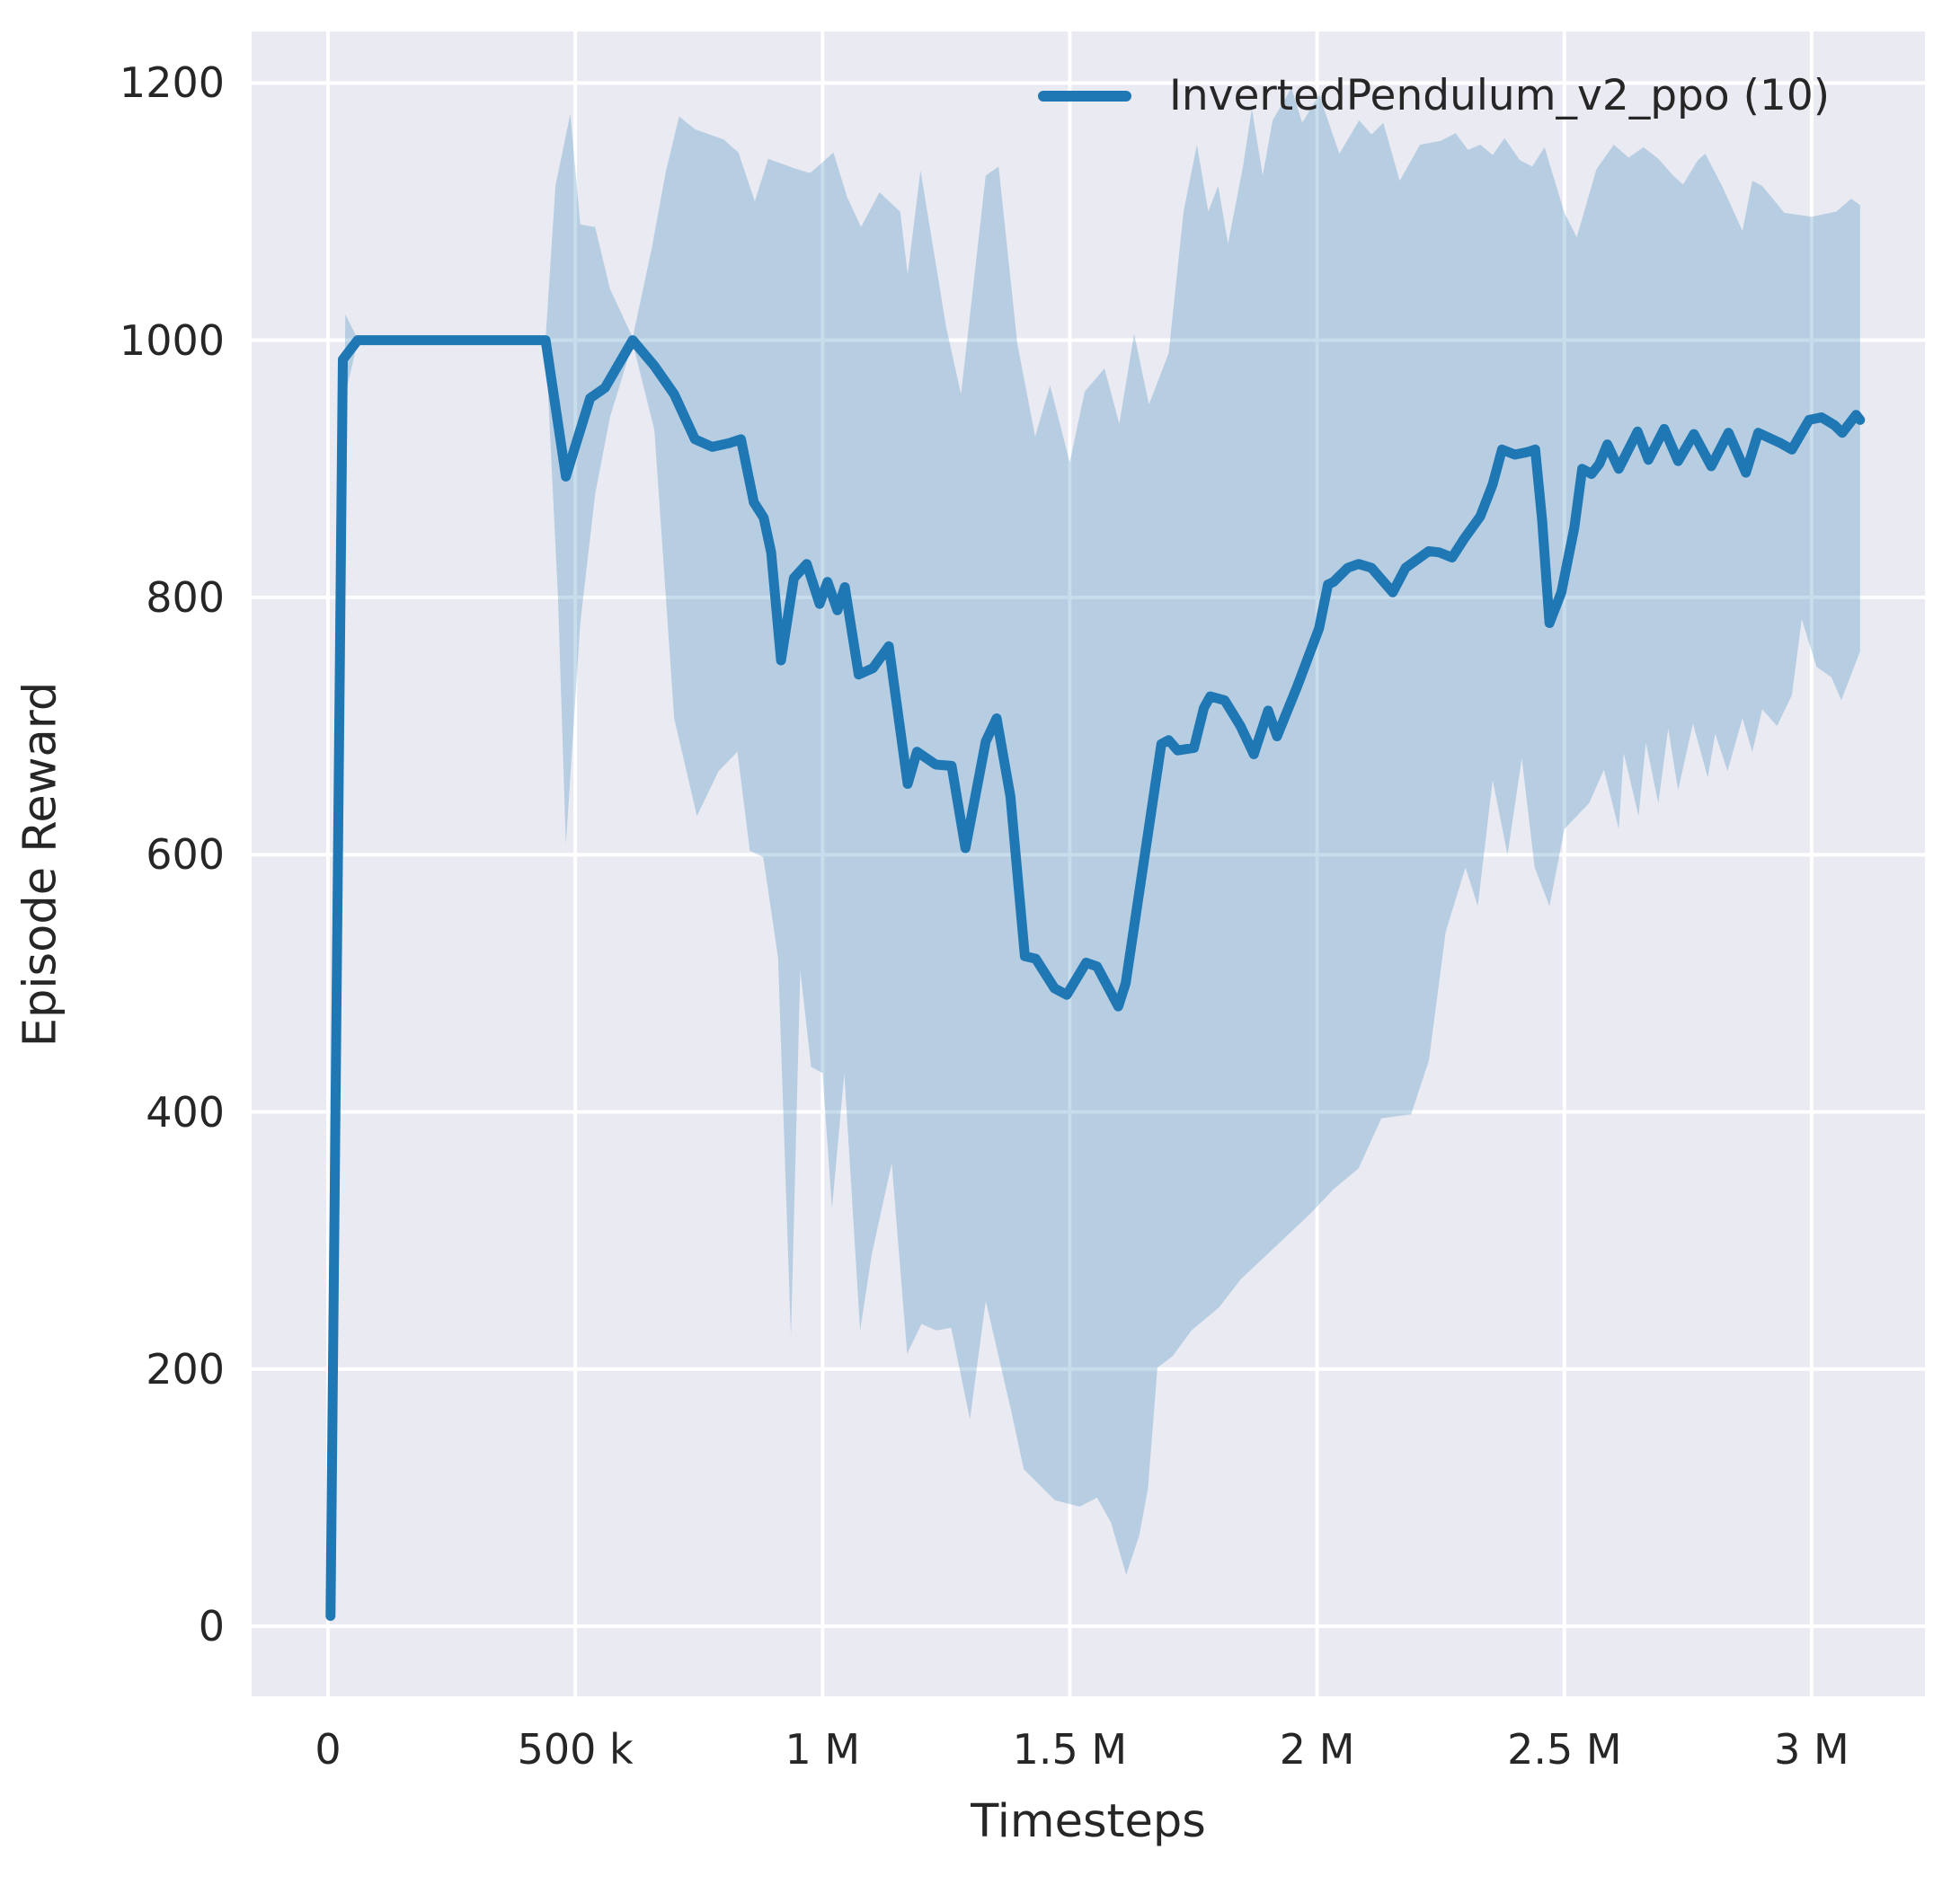  I want to click on y-axis-label: Episode Reward, so click(40, 864).